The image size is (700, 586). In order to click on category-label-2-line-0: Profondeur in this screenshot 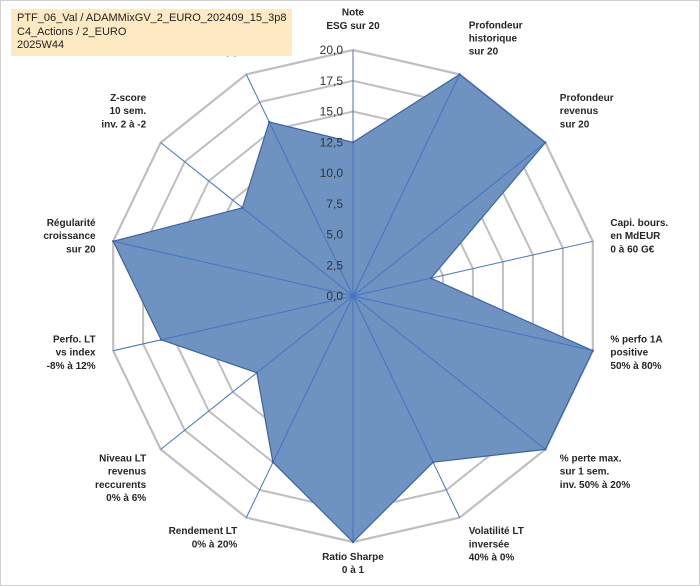, I will do `click(587, 98)`.